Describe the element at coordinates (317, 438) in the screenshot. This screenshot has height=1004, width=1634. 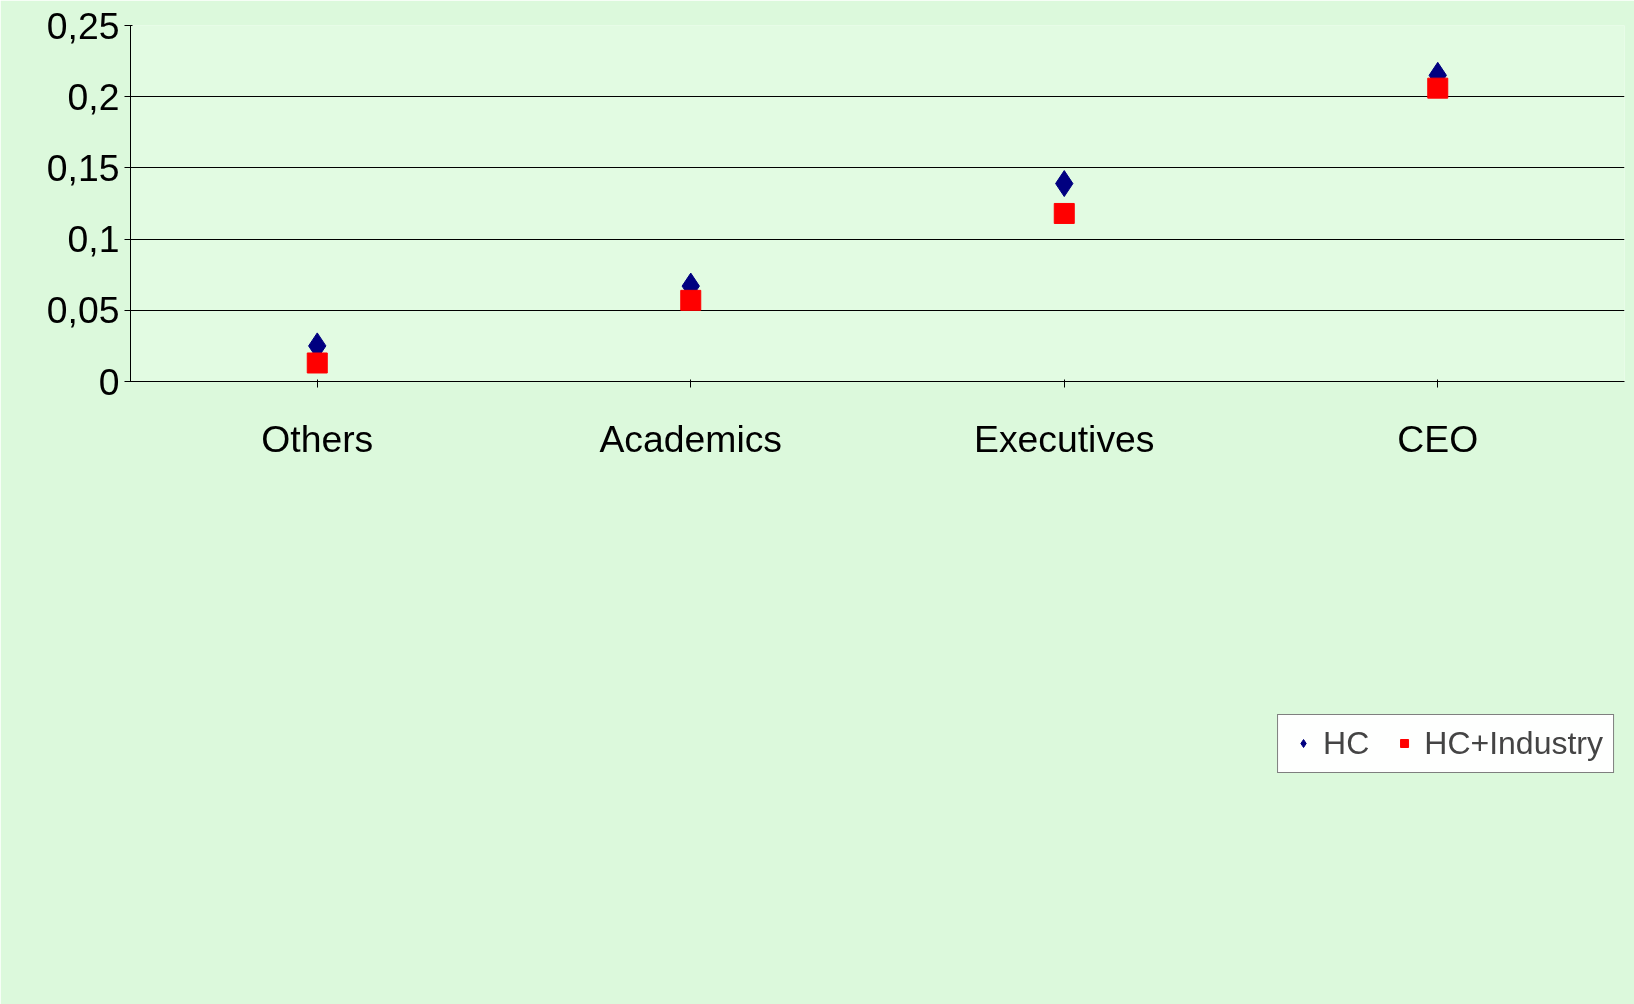
I see `x-tick-label: Others` at that location.